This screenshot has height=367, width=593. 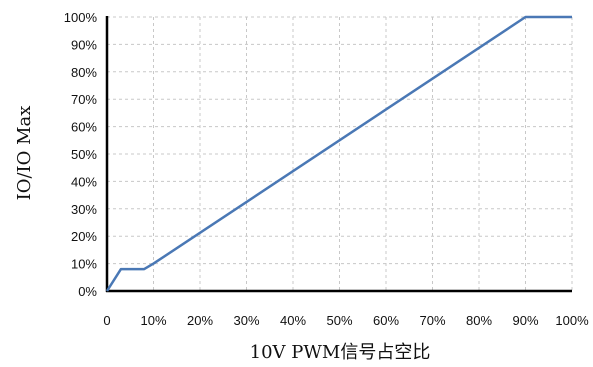 I want to click on x-tick-label: 10%, so click(x=153, y=320).